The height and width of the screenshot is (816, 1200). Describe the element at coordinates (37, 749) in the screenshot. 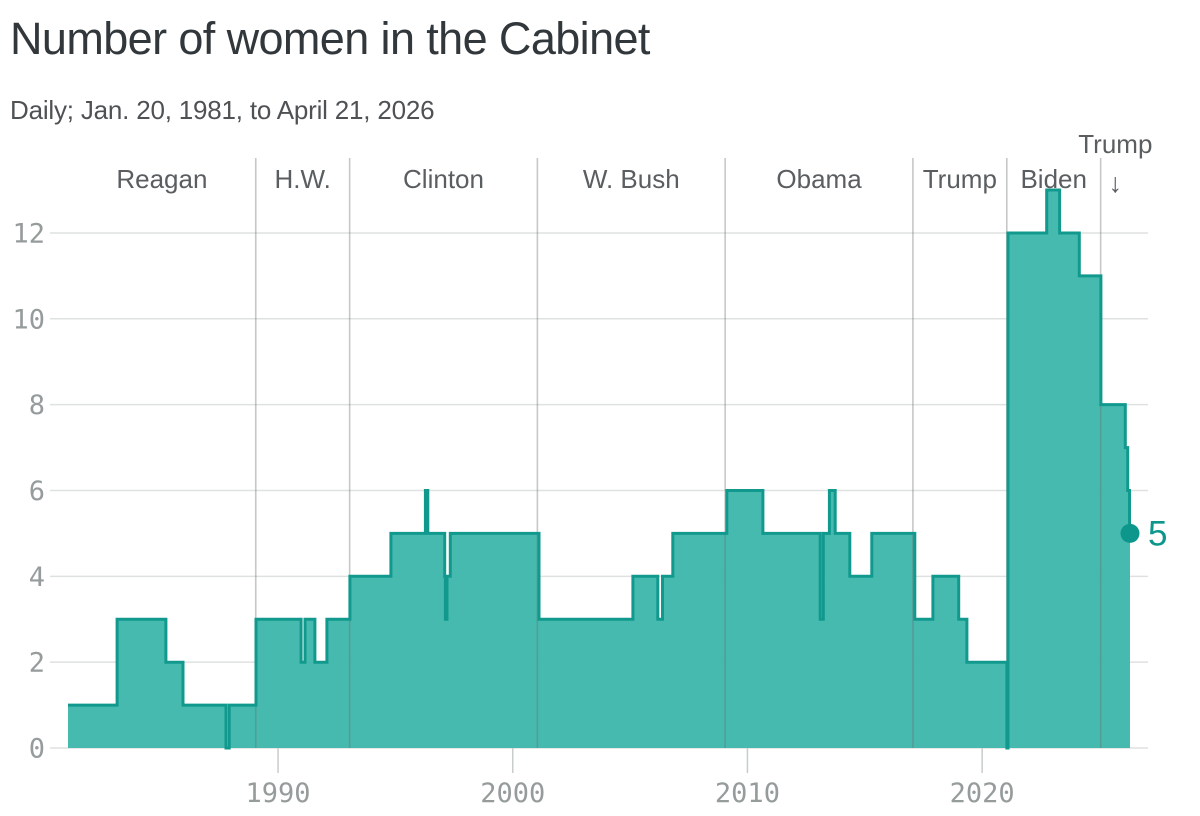

I see `y-tick-label: 0` at that location.